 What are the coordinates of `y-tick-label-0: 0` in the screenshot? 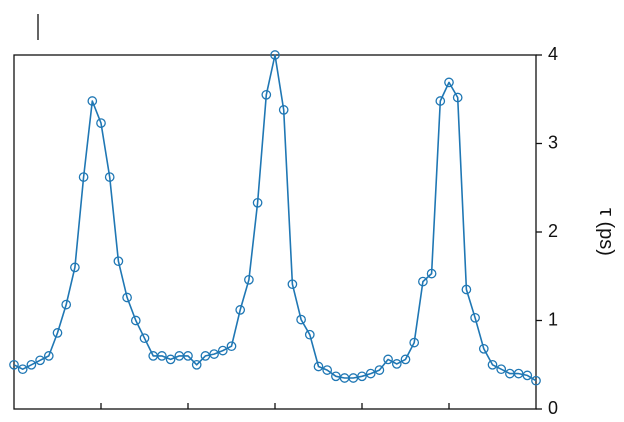 It's located at (553, 408).